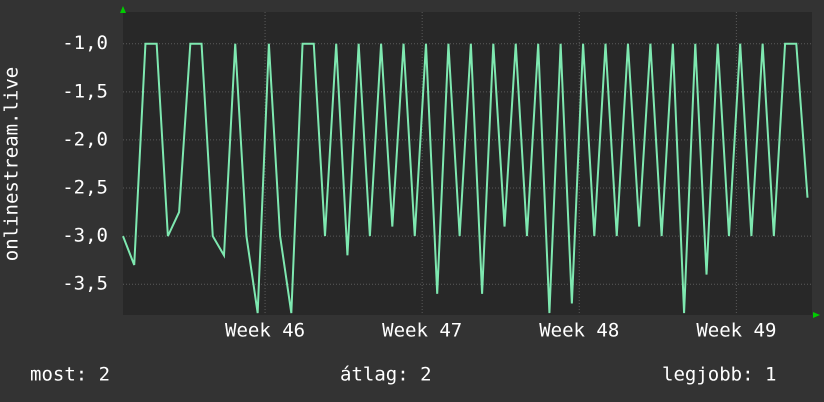 The height and width of the screenshot is (402, 824). Describe the element at coordinates (85, 91) in the screenshot. I see `y-tick-label: -1,5` at that location.